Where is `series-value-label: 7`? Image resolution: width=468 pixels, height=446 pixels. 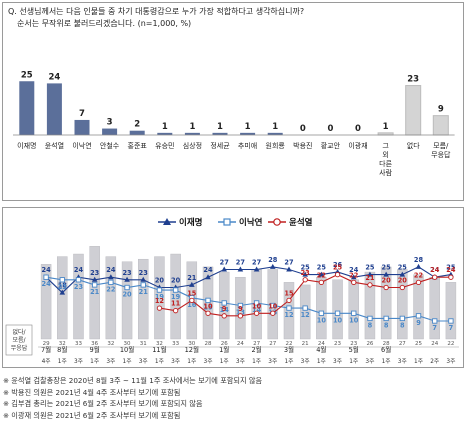
series-value-label: 7 is located at coordinates (434, 328).